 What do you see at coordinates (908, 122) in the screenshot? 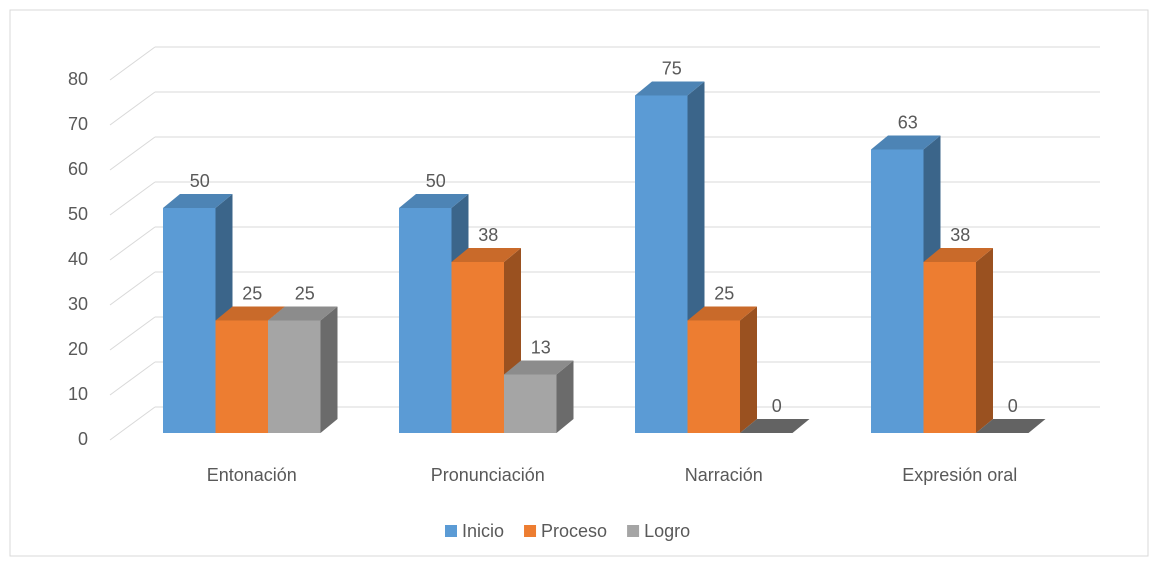
I see `data-label: 63` at bounding box center [908, 122].